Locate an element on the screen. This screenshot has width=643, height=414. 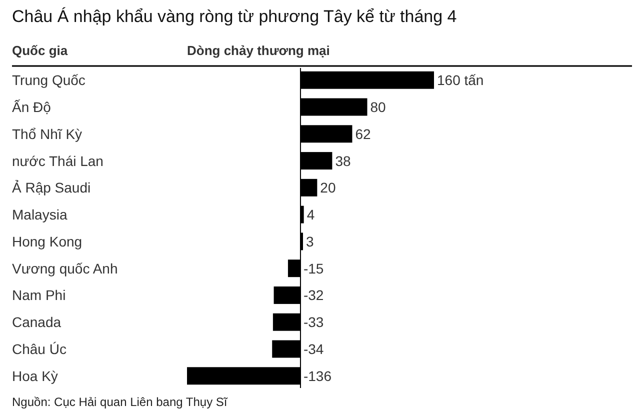
data-label: -34 is located at coordinates (313, 348).